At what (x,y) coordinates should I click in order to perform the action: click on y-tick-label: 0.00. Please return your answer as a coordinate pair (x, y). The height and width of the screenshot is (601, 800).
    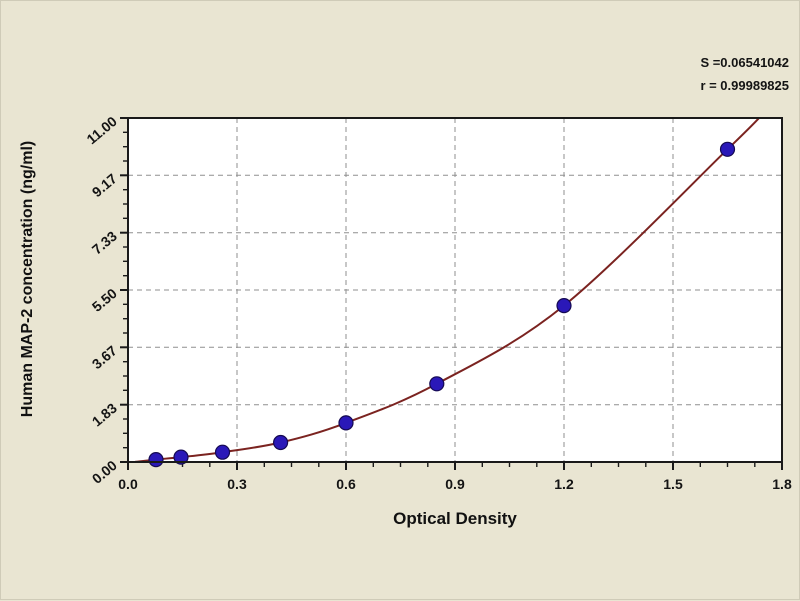
    Looking at the image, I should click on (104, 472).